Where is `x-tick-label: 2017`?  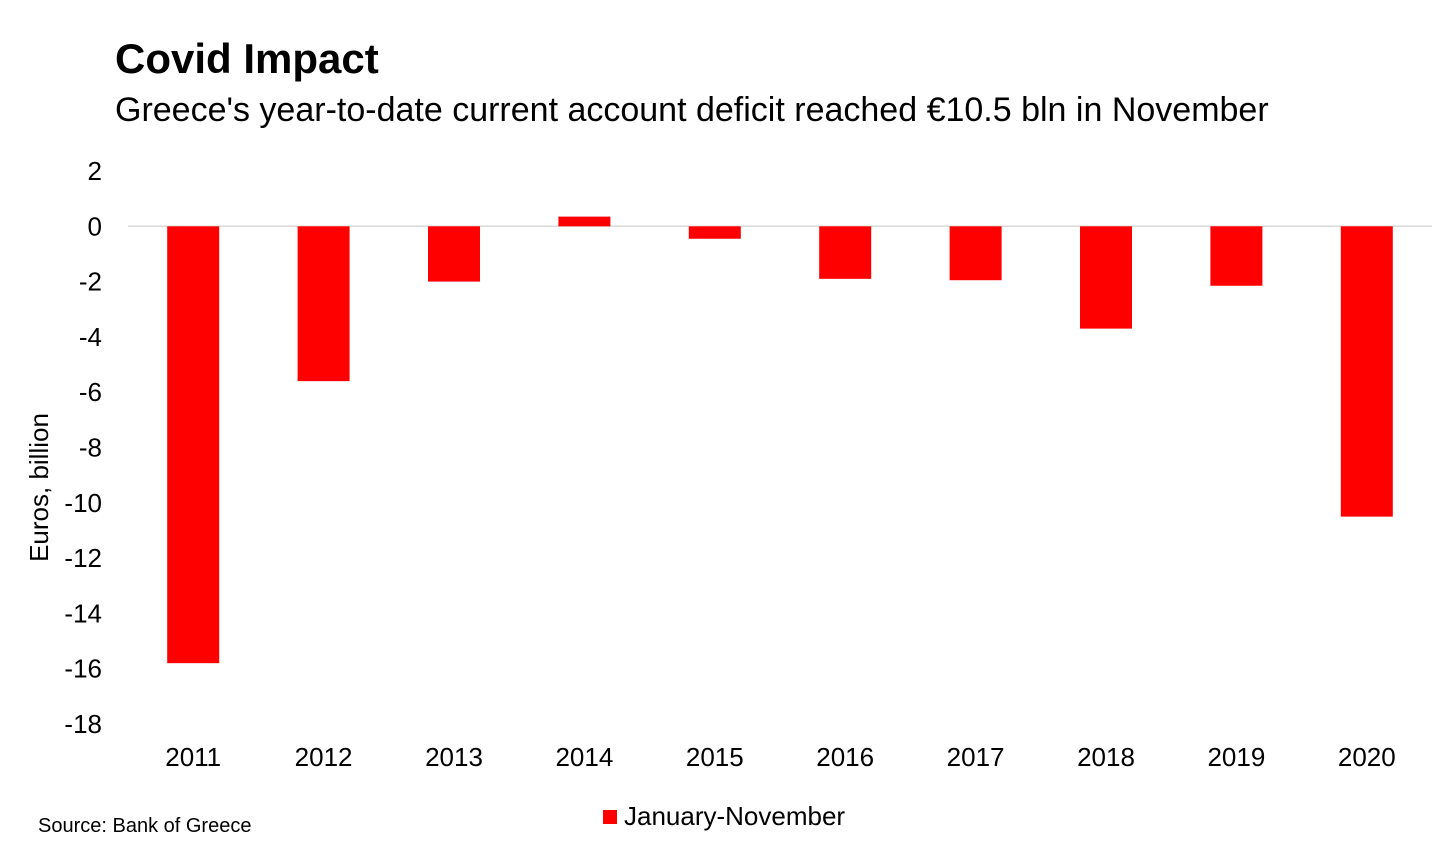
x-tick-label: 2017 is located at coordinates (976, 757).